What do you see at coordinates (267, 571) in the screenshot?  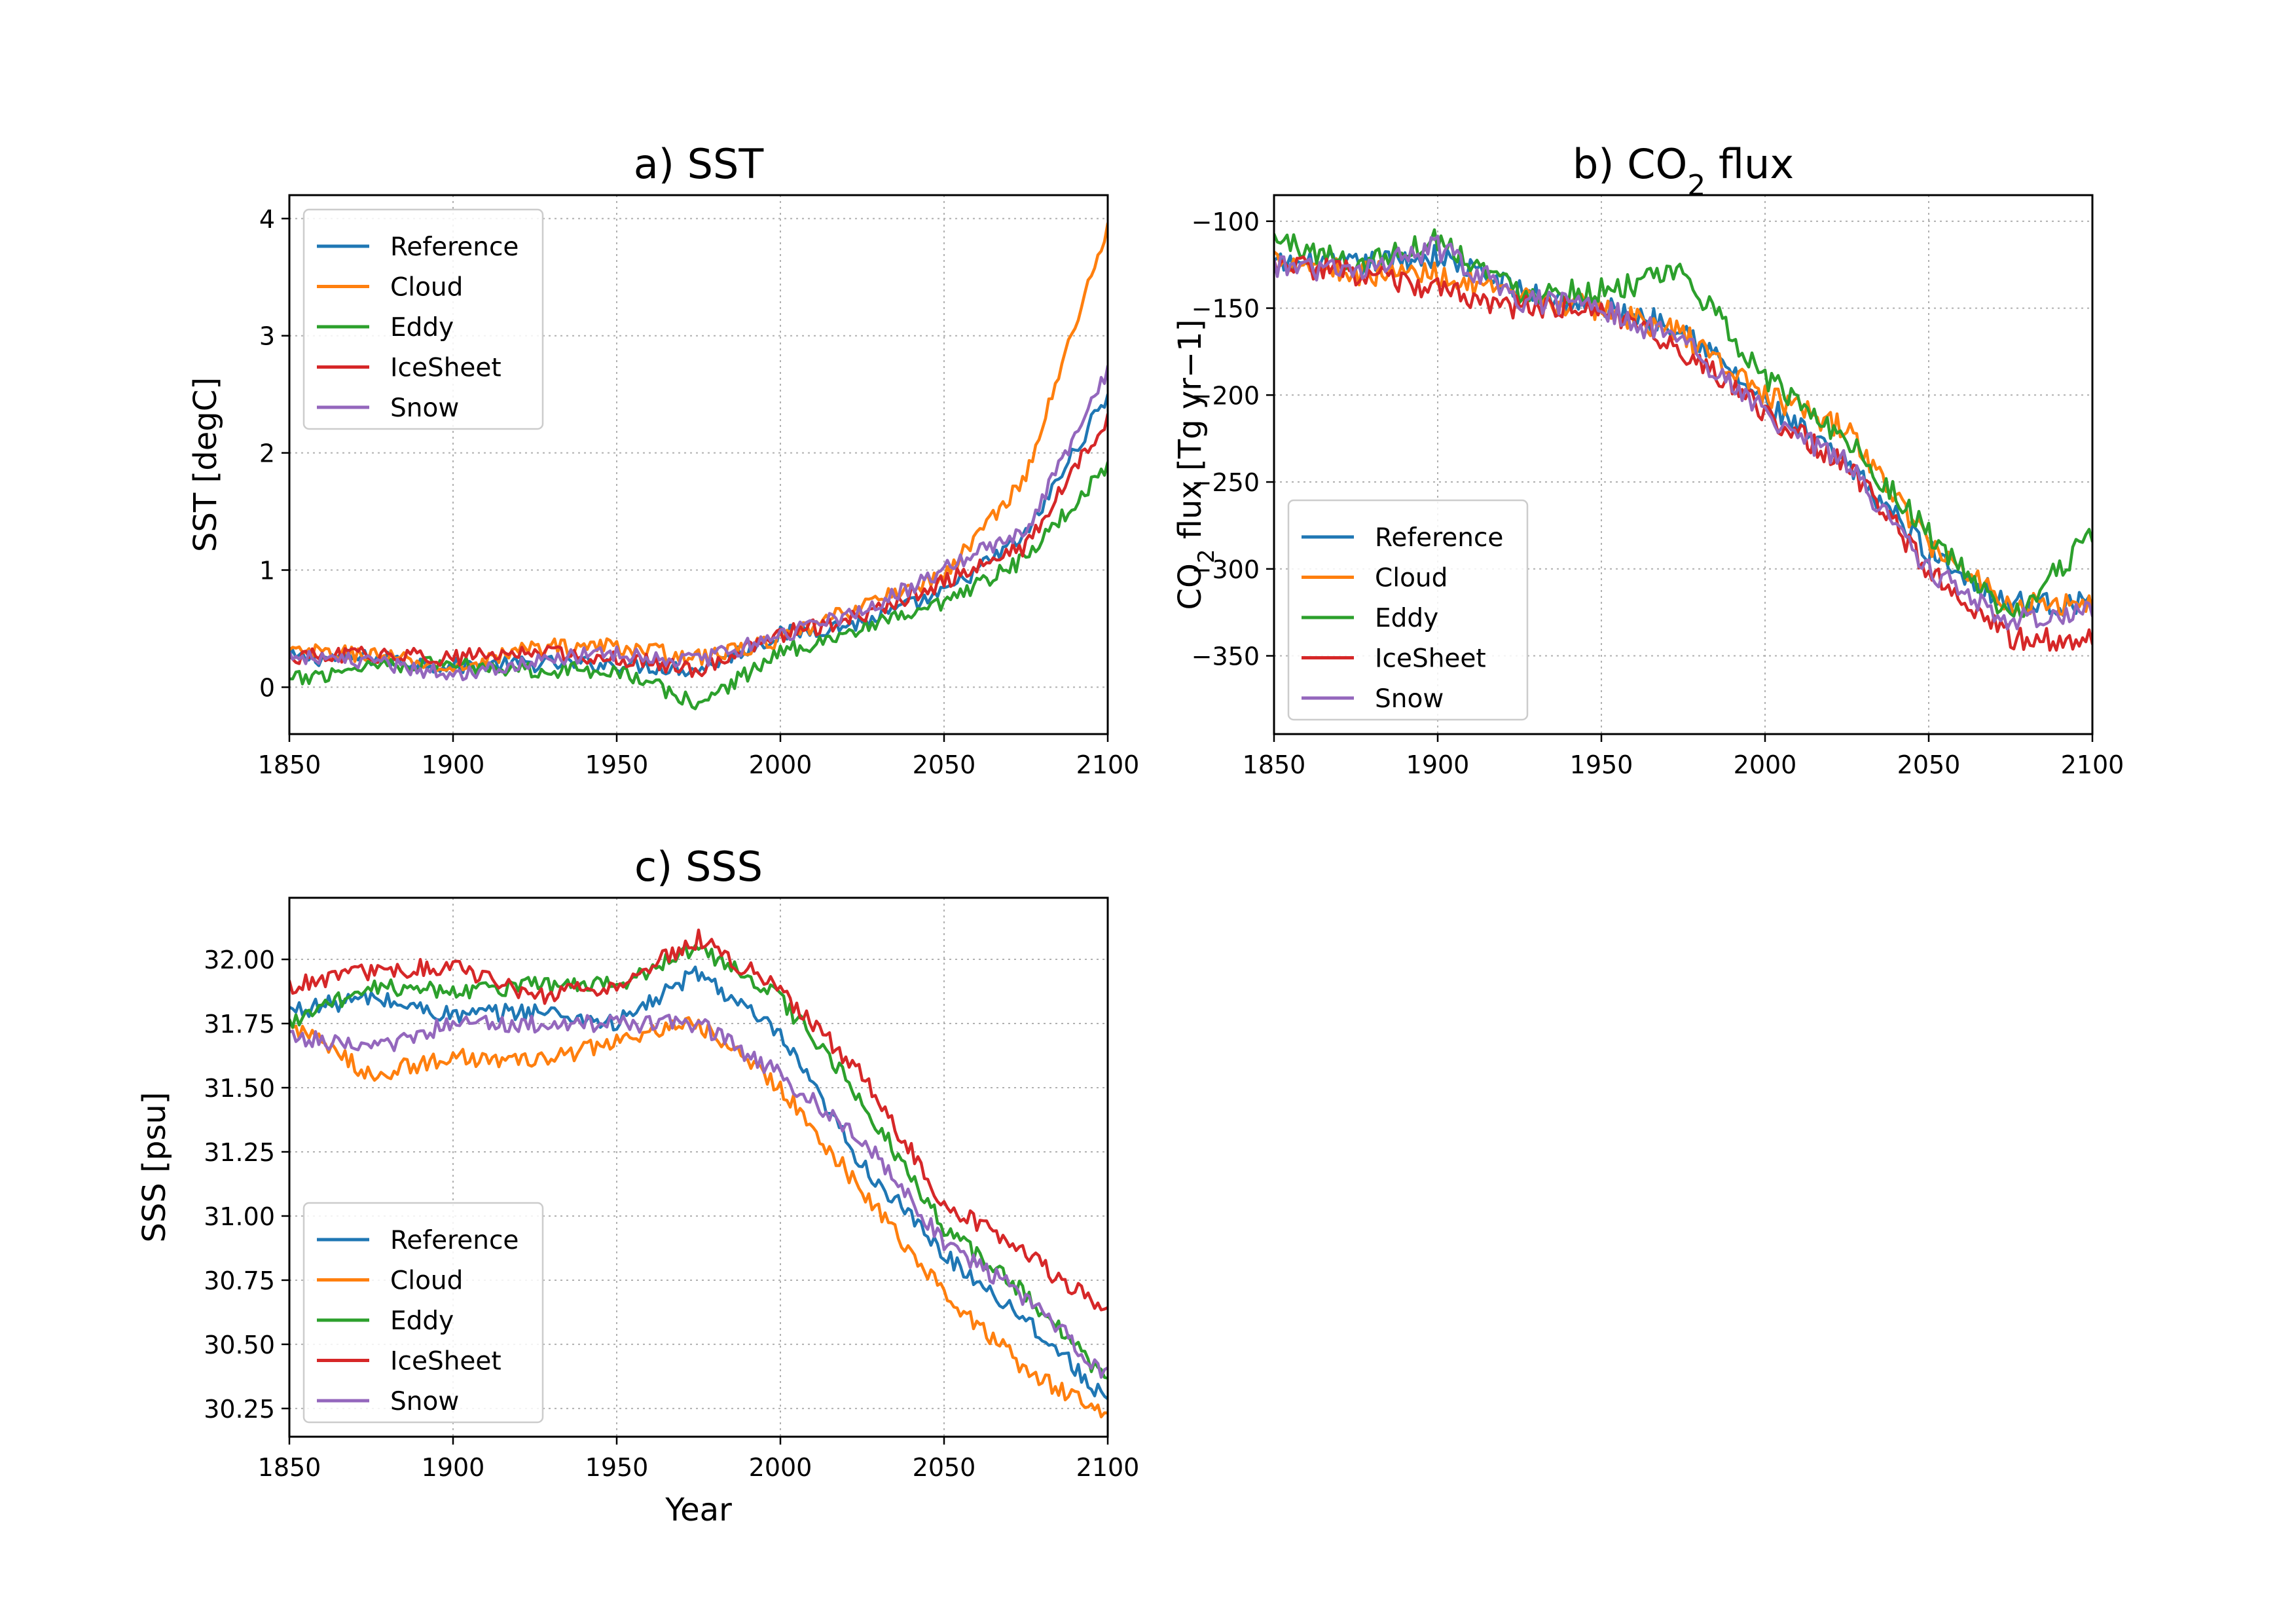 I see `y-tick-label: 1` at bounding box center [267, 571].